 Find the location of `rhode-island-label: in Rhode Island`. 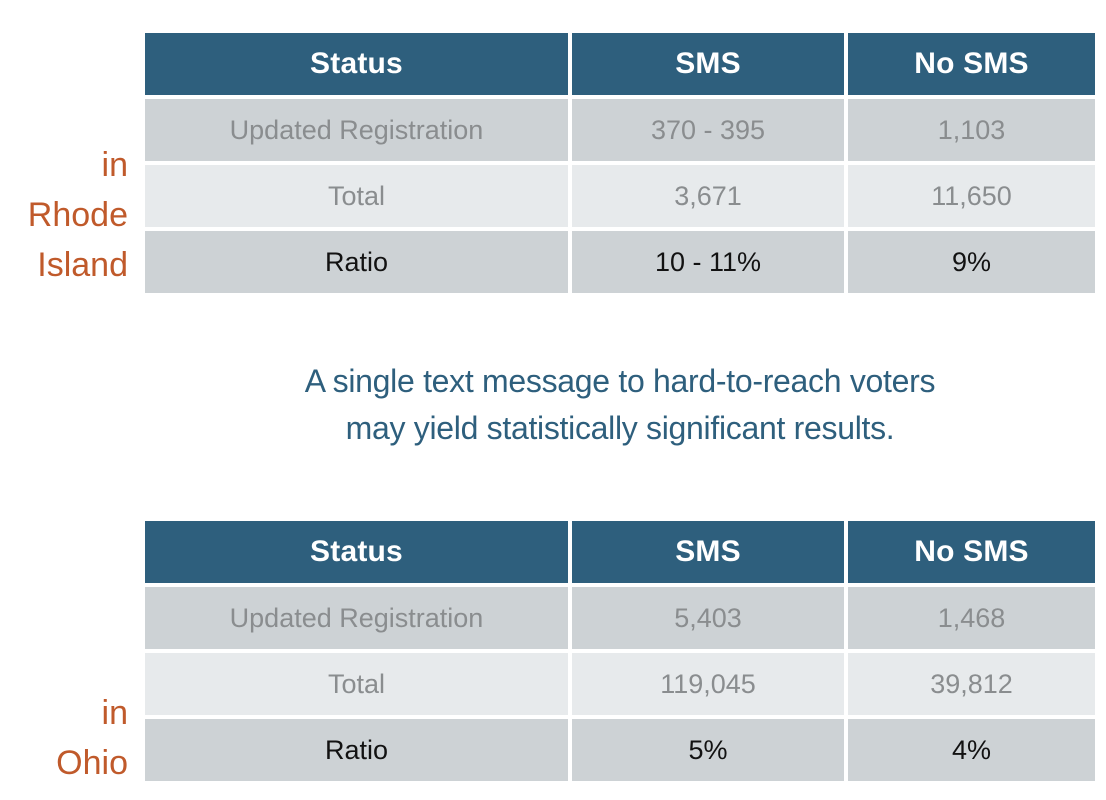

rhode-island-label: in Rhode Island is located at coordinates (64, 215).